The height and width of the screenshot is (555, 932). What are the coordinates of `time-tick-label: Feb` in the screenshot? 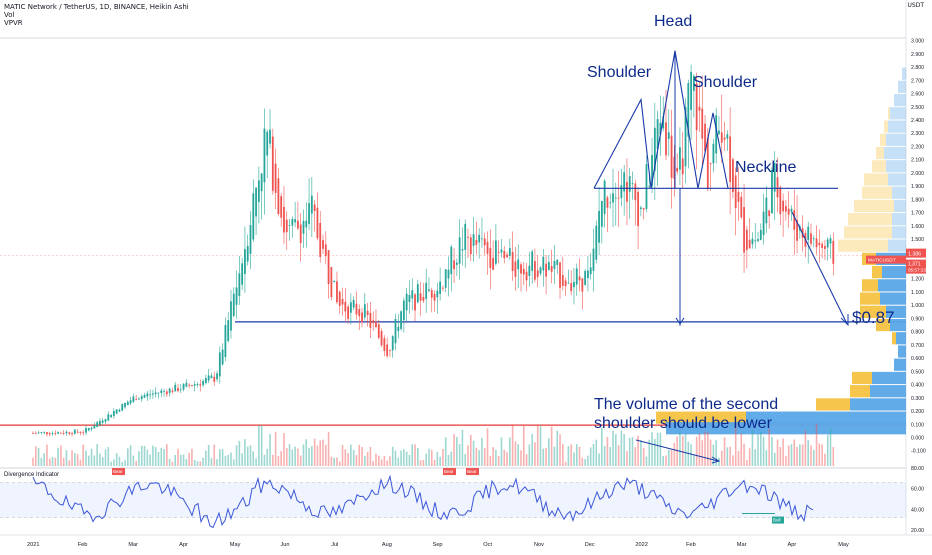 It's located at (83, 545).